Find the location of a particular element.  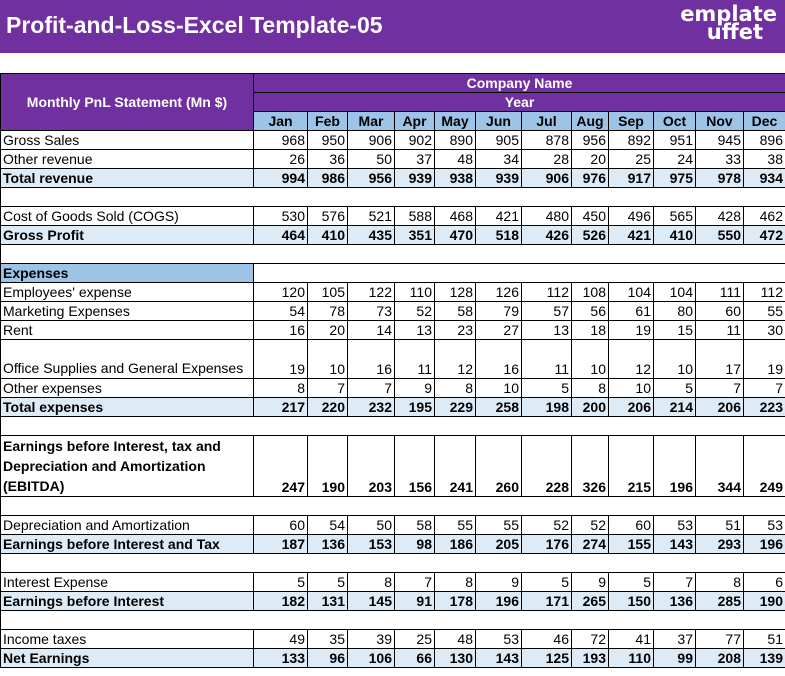

cell-jan: 968 is located at coordinates (280, 140).